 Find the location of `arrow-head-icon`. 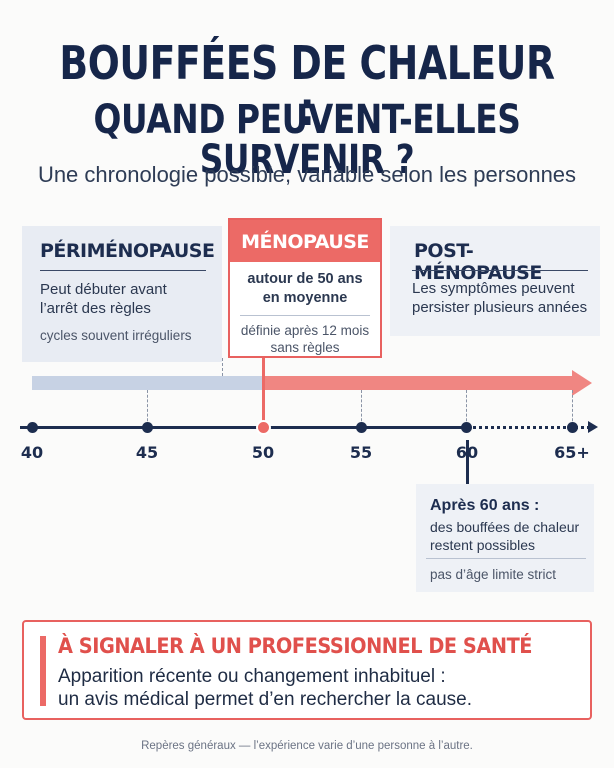

arrow-head-icon is located at coordinates (582, 383).